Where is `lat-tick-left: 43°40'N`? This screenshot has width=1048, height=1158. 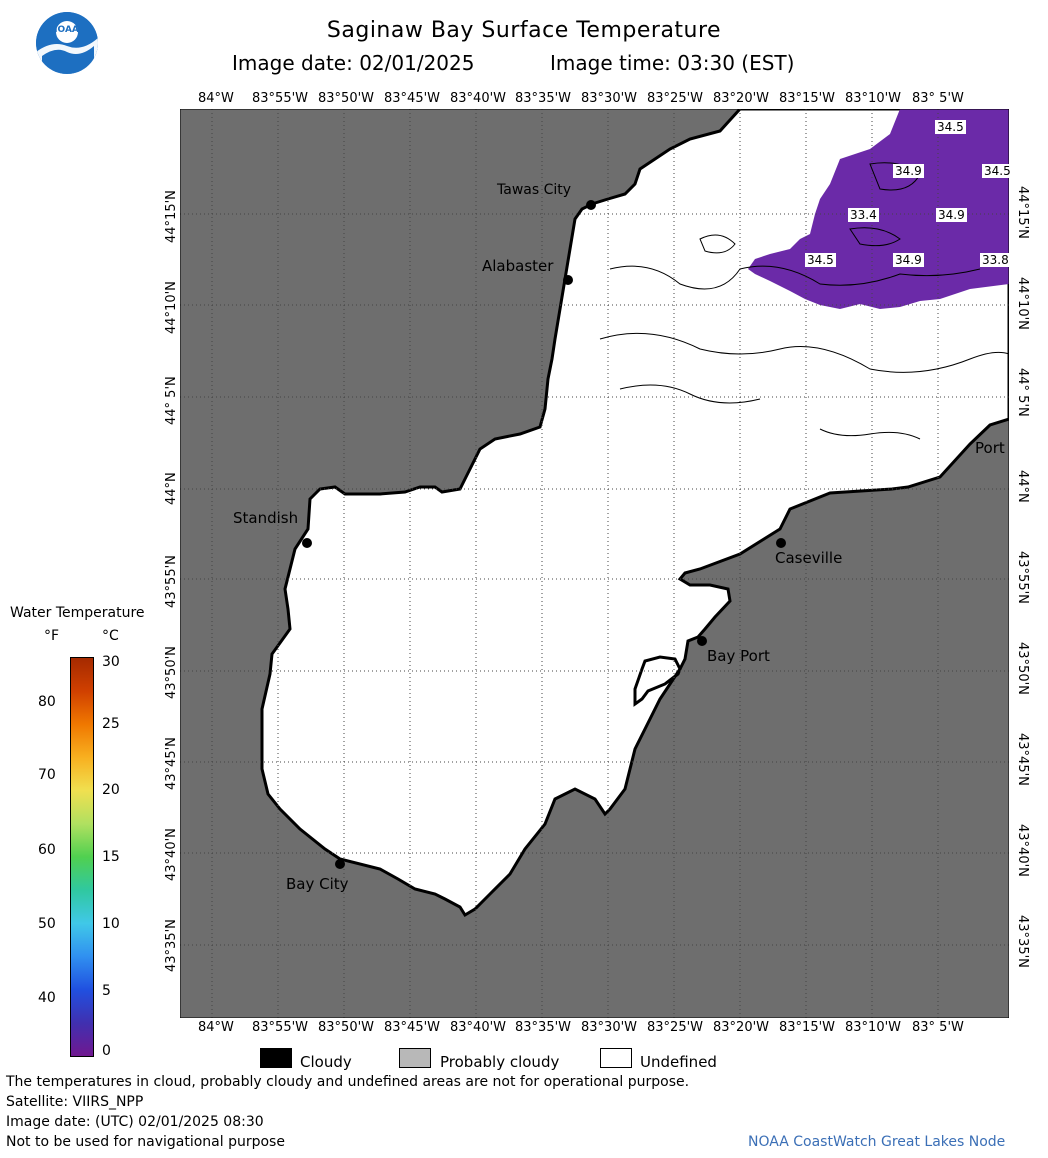
lat-tick-left: 43°40'N is located at coordinates (171, 854).